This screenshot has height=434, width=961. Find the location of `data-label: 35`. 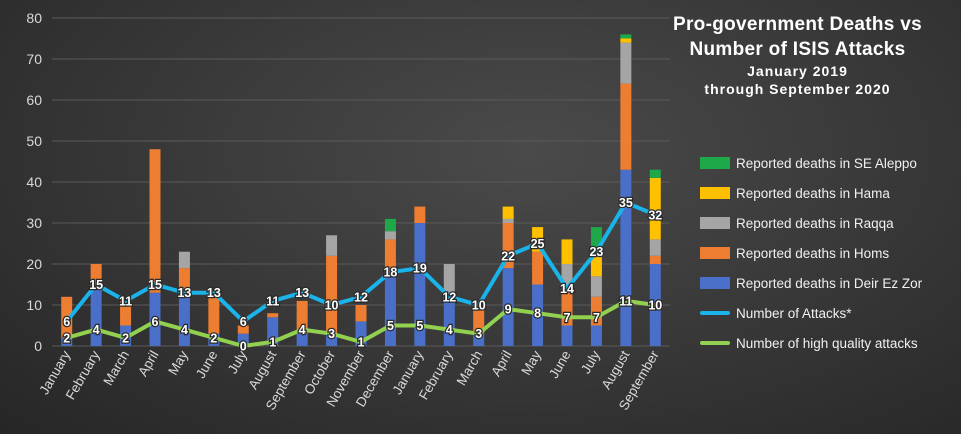

data-label: 35 is located at coordinates (626, 203).